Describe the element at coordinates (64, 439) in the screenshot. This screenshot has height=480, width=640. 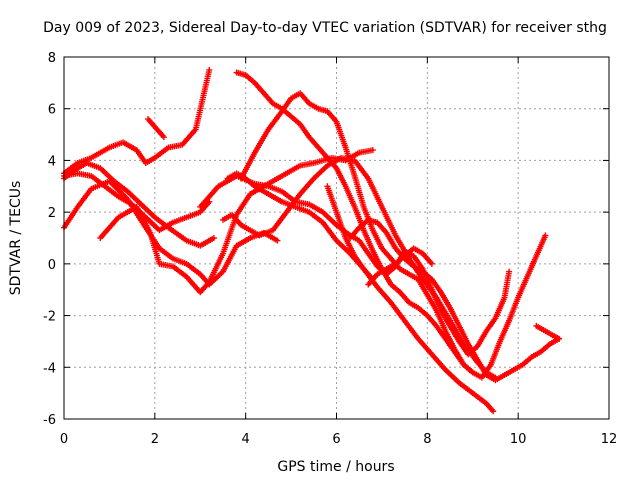
I see `x-tick-label: 0` at that location.